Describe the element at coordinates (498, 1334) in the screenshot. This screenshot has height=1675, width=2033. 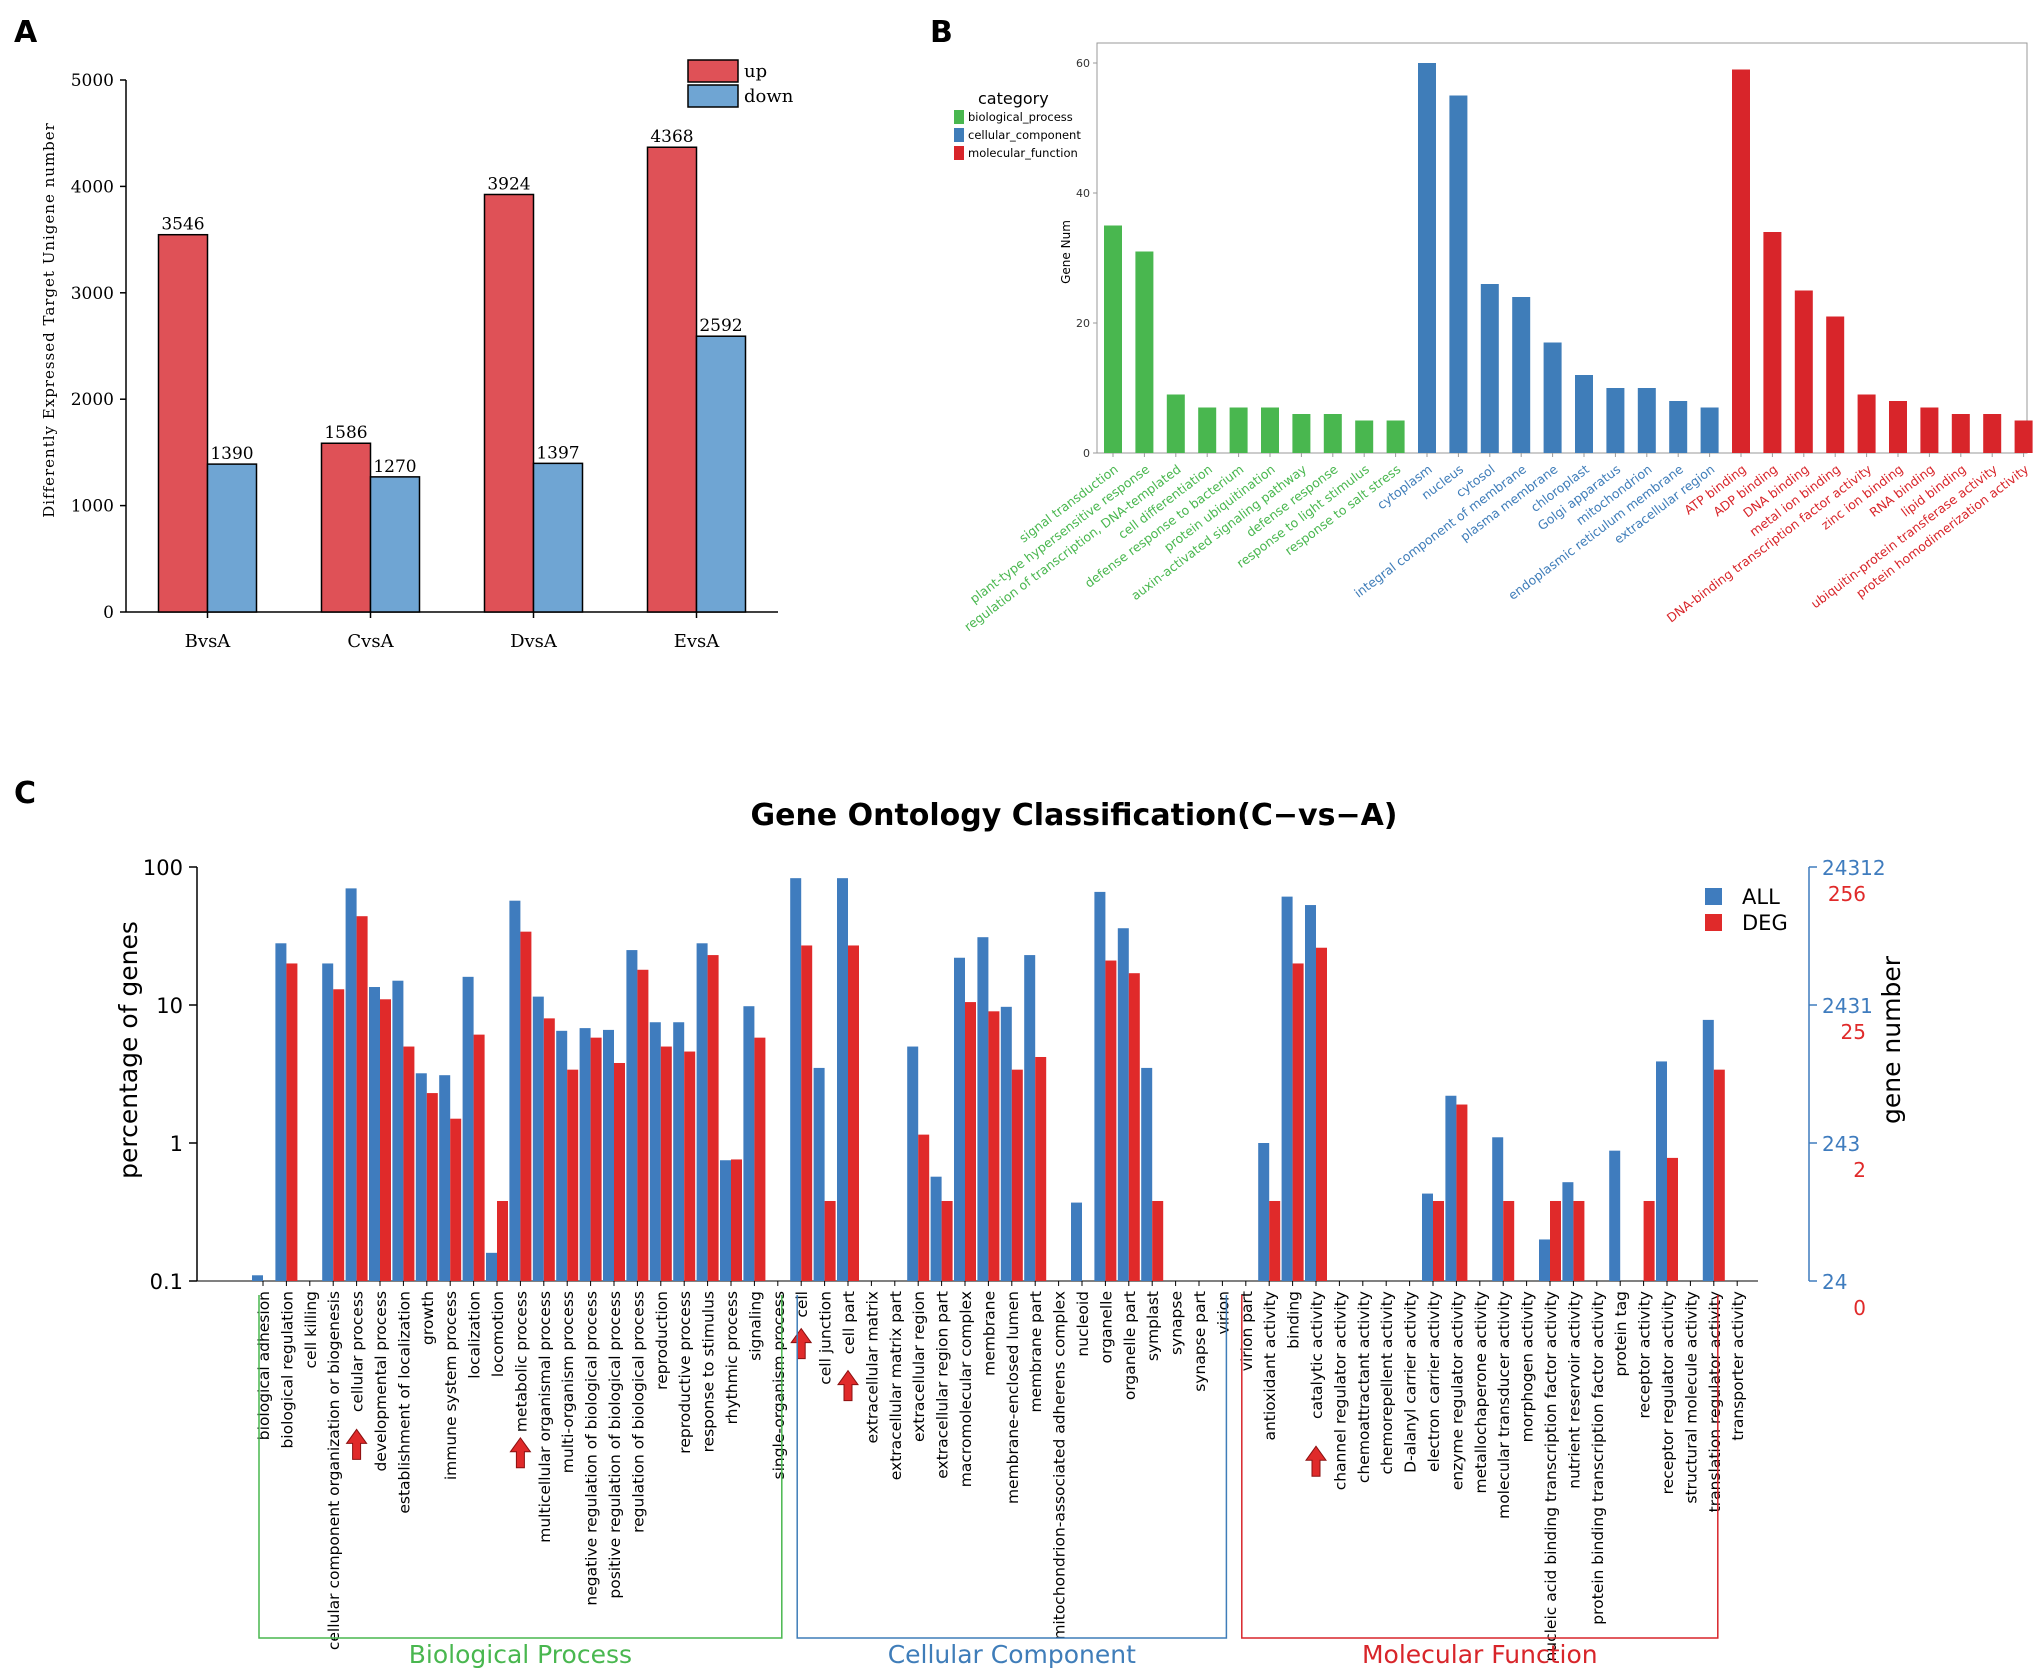
I see `panel-c-x-tick-label: locomotion` at that location.